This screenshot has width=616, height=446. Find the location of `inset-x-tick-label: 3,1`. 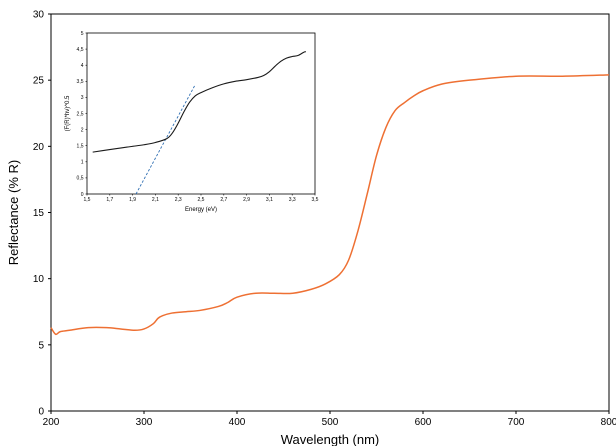

inset-x-tick-label: 3,1 is located at coordinates (269, 200).